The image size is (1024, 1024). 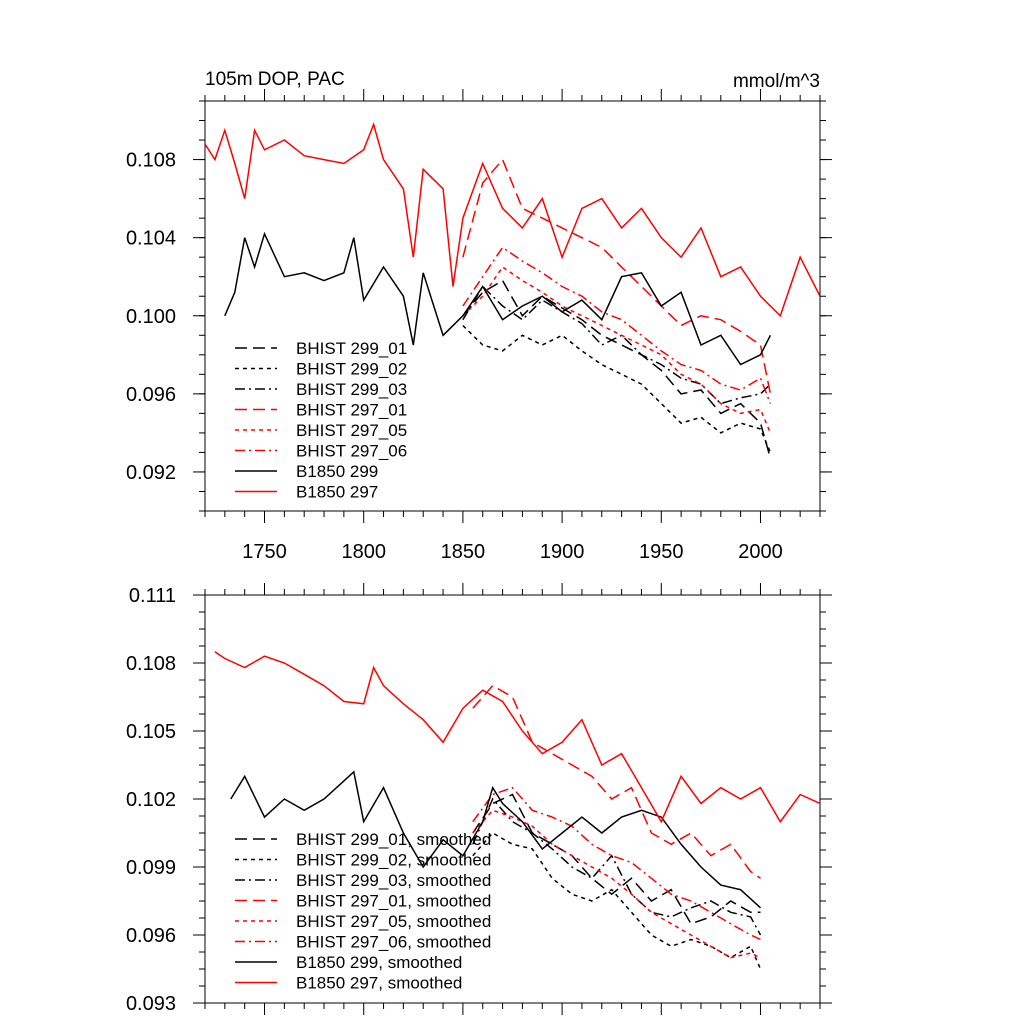 What do you see at coordinates (151, 800) in the screenshot?
I see `y-tick-label-bottom: 0.102` at bounding box center [151, 800].